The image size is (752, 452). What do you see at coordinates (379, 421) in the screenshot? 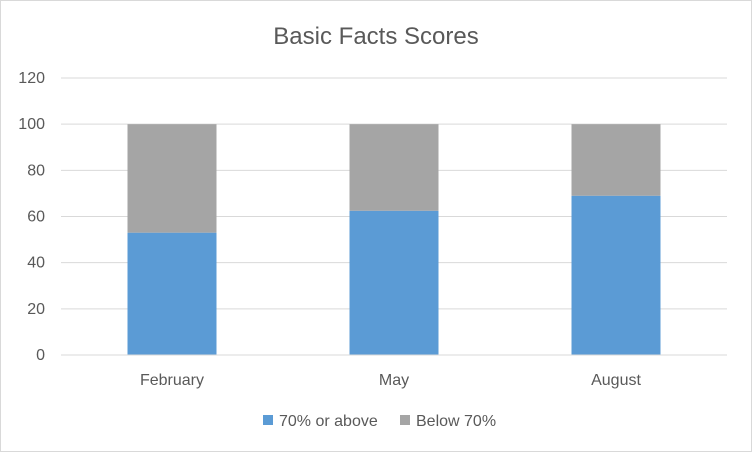
I see `legend: 70% or above Below 70%` at bounding box center [379, 421].